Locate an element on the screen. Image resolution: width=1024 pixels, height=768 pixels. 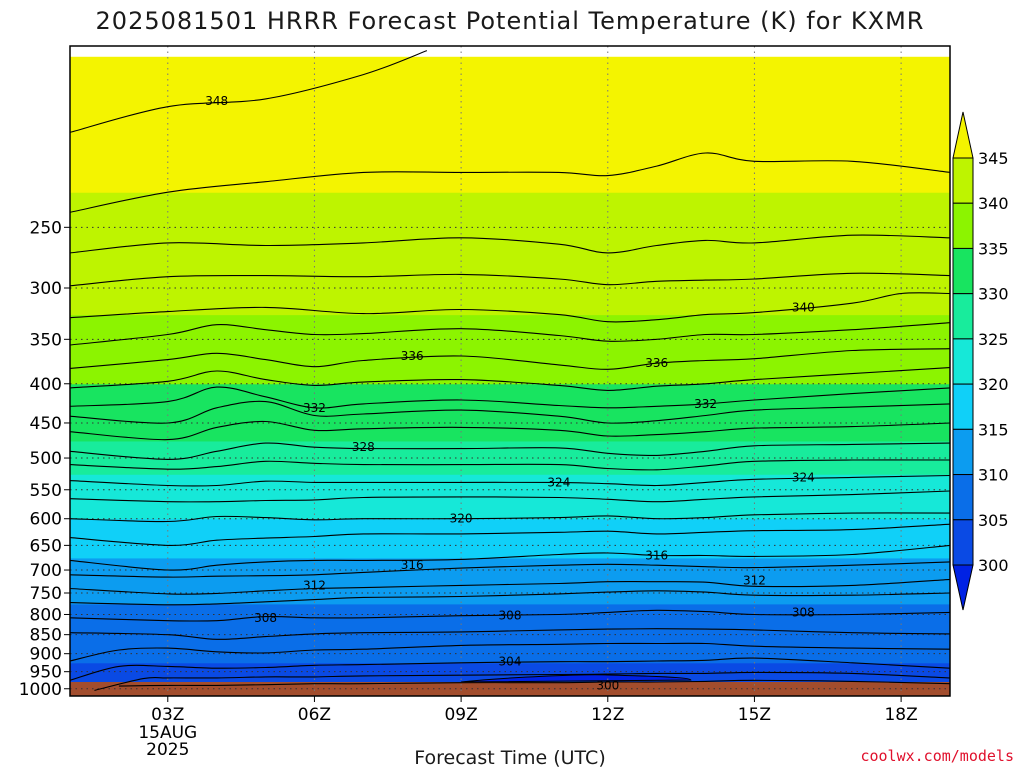
x-tick-label: 12Z is located at coordinates (607, 715).